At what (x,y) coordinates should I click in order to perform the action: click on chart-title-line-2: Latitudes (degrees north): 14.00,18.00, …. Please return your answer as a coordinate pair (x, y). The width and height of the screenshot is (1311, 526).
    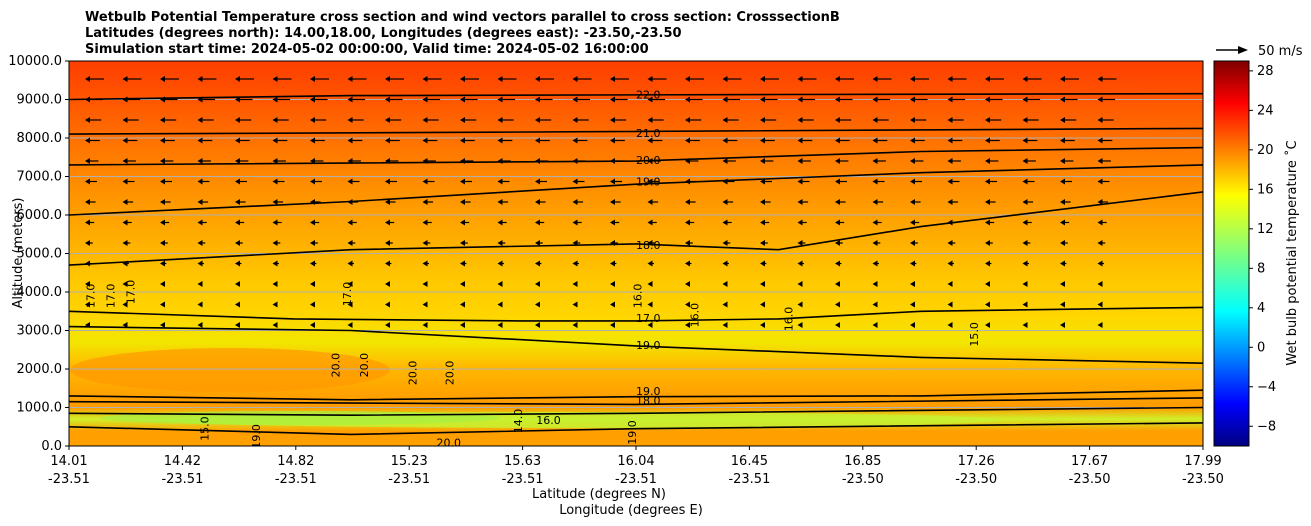
    Looking at the image, I should click on (383, 33).